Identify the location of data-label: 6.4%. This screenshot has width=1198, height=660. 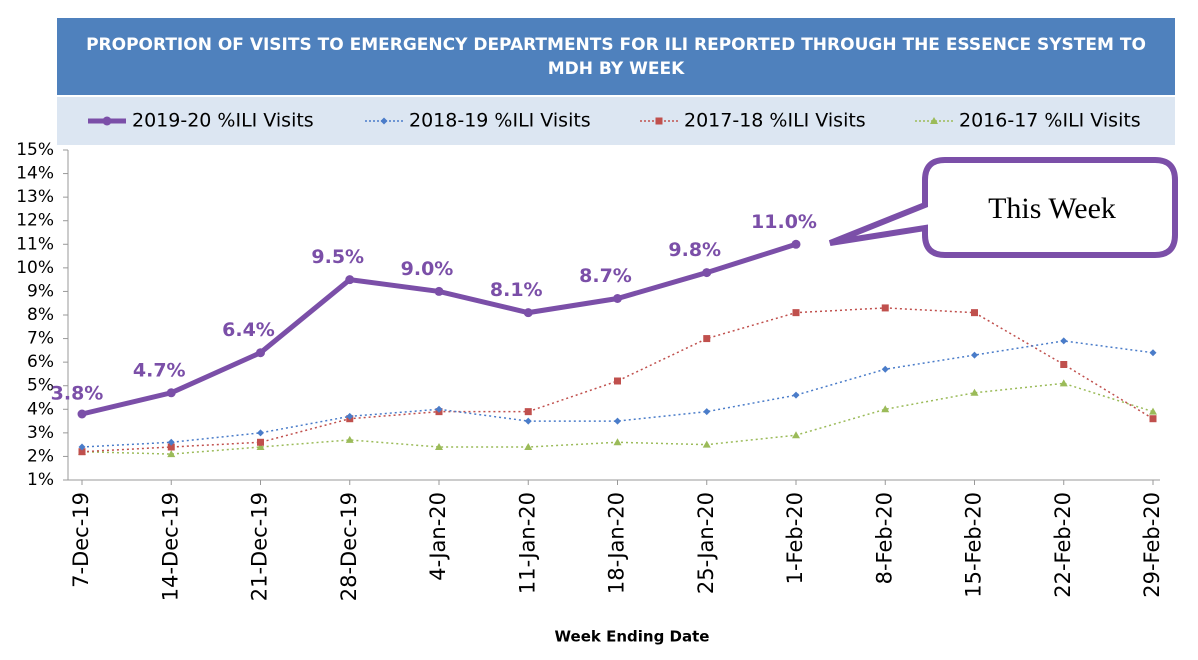
(248, 330).